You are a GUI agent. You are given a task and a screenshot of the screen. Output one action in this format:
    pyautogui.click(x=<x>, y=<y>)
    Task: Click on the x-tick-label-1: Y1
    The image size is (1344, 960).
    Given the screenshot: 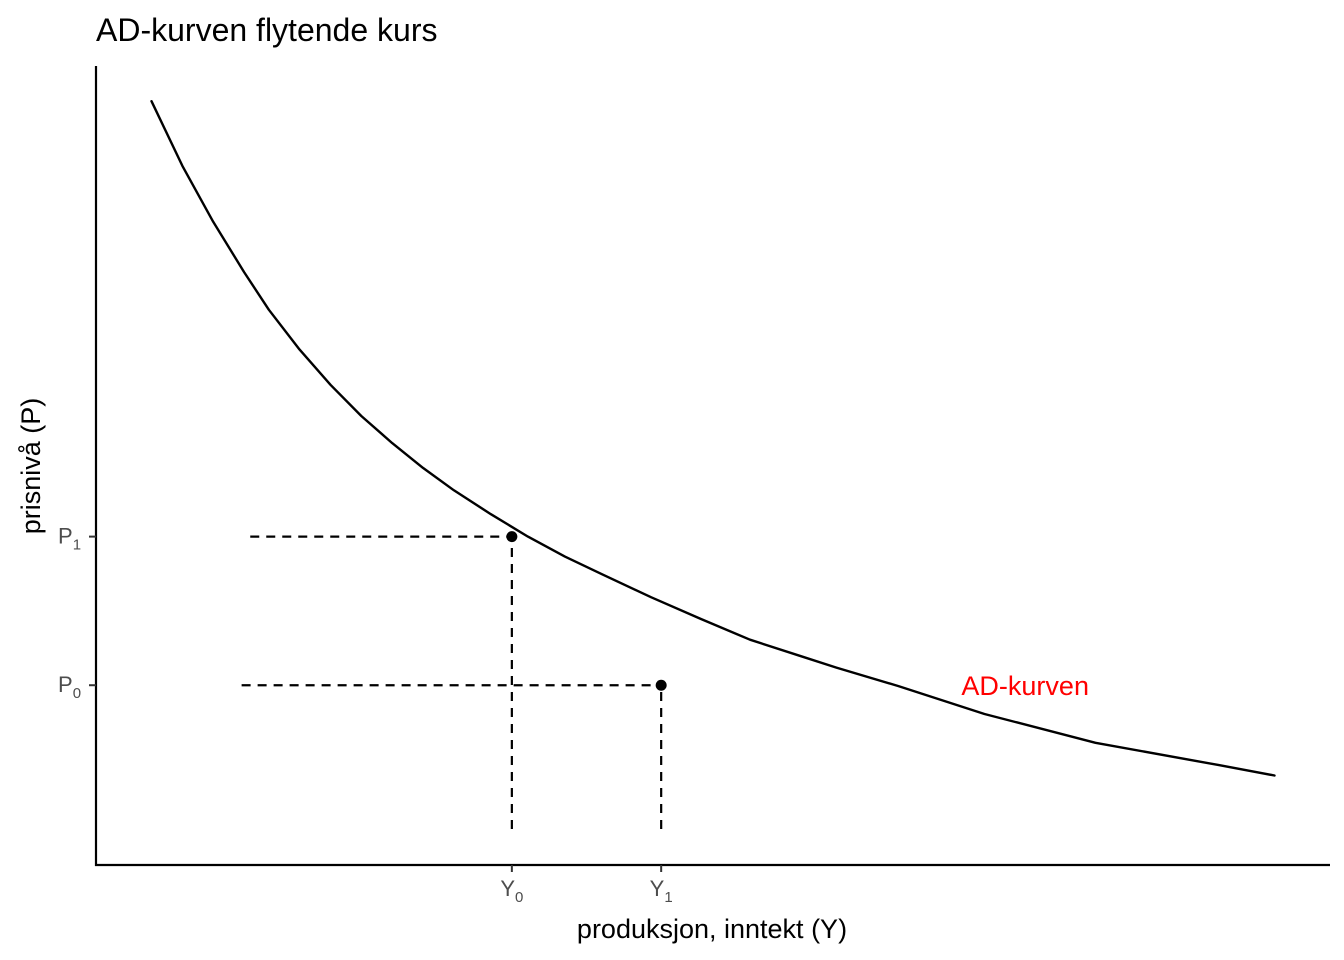 What is the action you would take?
    pyautogui.click(x=661, y=891)
    